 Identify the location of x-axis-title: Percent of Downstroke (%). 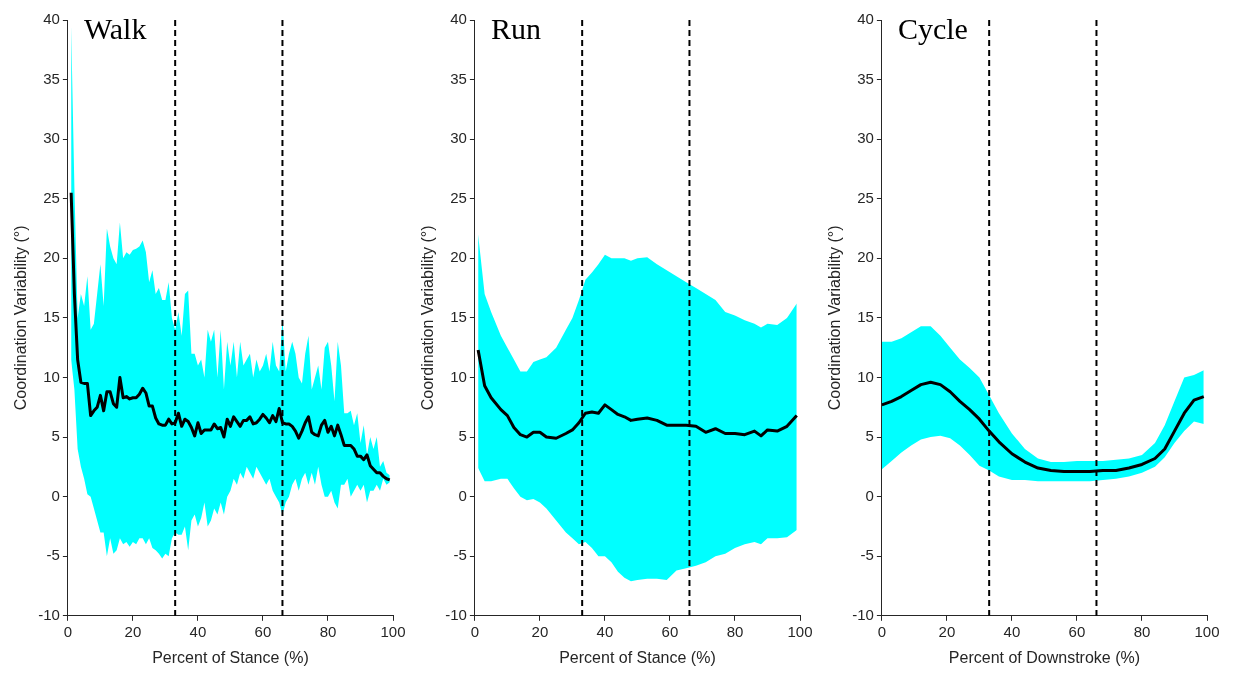
(1044, 657).